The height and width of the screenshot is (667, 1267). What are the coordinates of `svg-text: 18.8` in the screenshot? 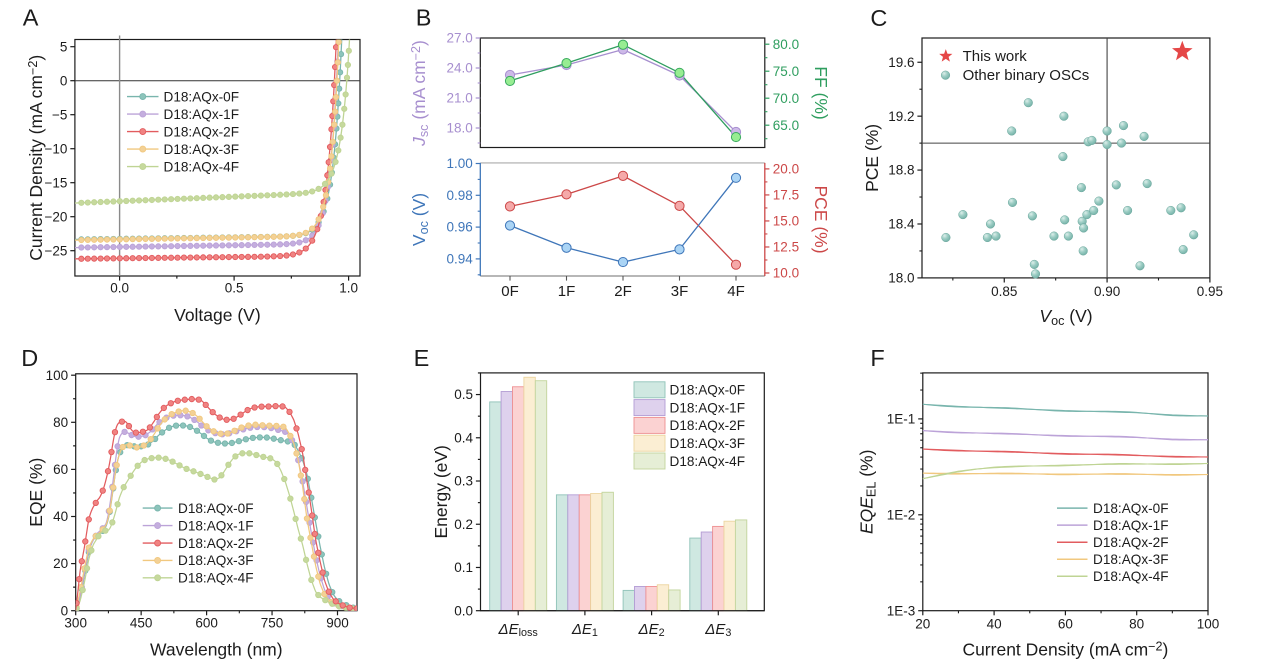 It's located at (901, 170).